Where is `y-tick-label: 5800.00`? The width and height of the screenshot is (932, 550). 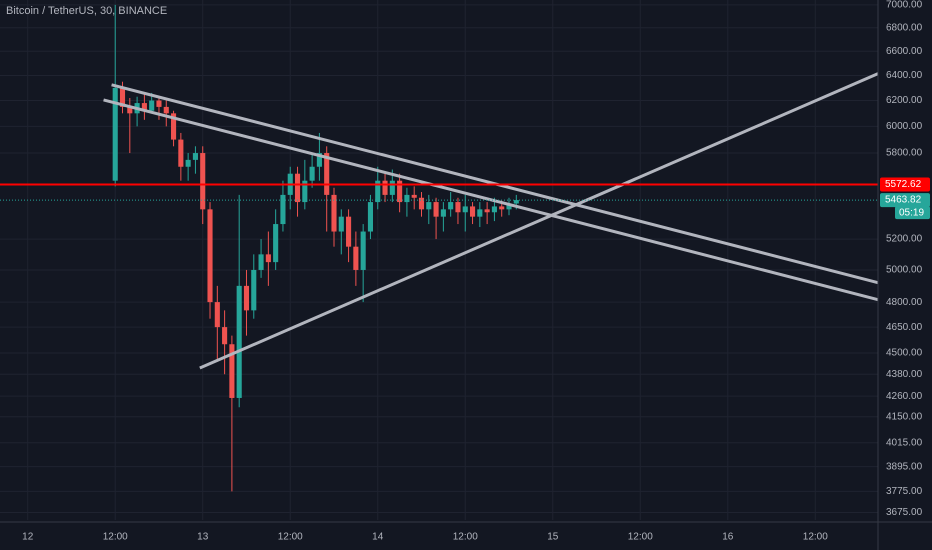 y-tick-label: 5800.00 is located at coordinates (904, 153).